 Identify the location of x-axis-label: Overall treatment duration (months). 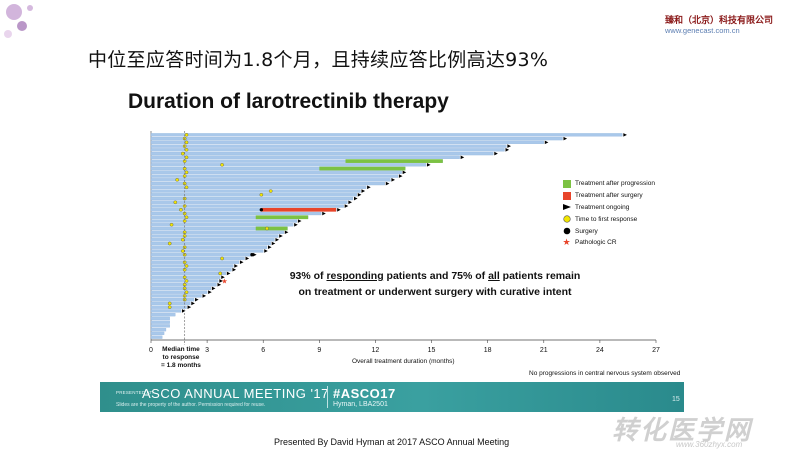
(403, 361).